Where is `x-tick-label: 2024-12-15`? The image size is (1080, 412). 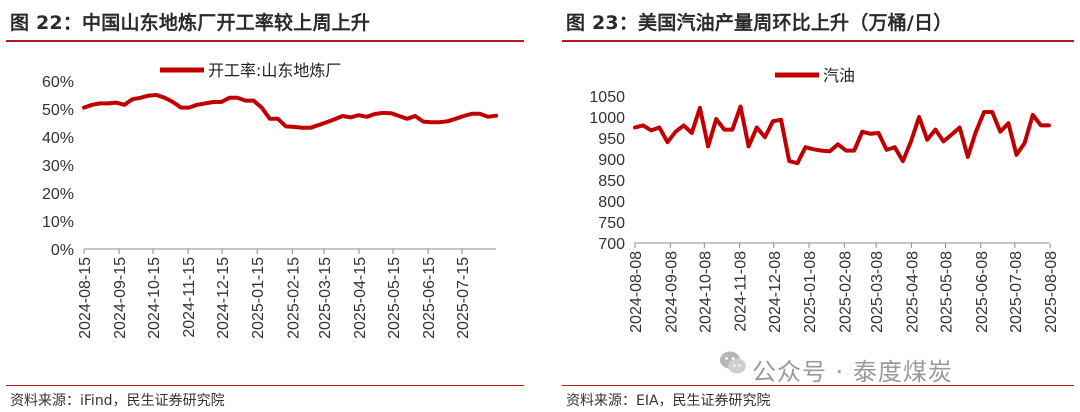 x-tick-label: 2024-12-15 is located at coordinates (223, 298).